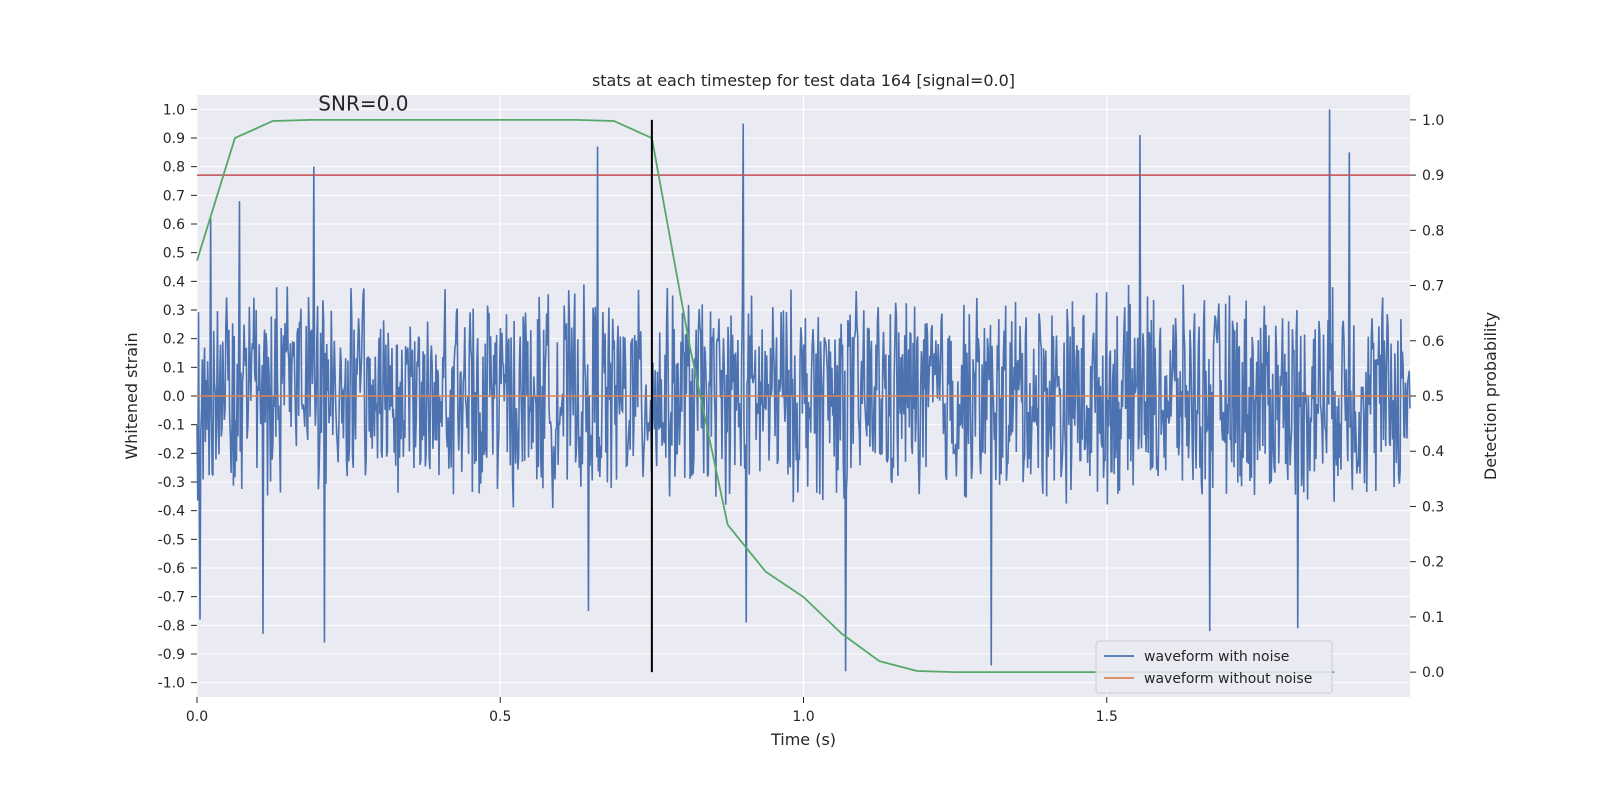  Describe the element at coordinates (171, 626) in the screenshot. I see `y-tick-label: -0.8` at that location.